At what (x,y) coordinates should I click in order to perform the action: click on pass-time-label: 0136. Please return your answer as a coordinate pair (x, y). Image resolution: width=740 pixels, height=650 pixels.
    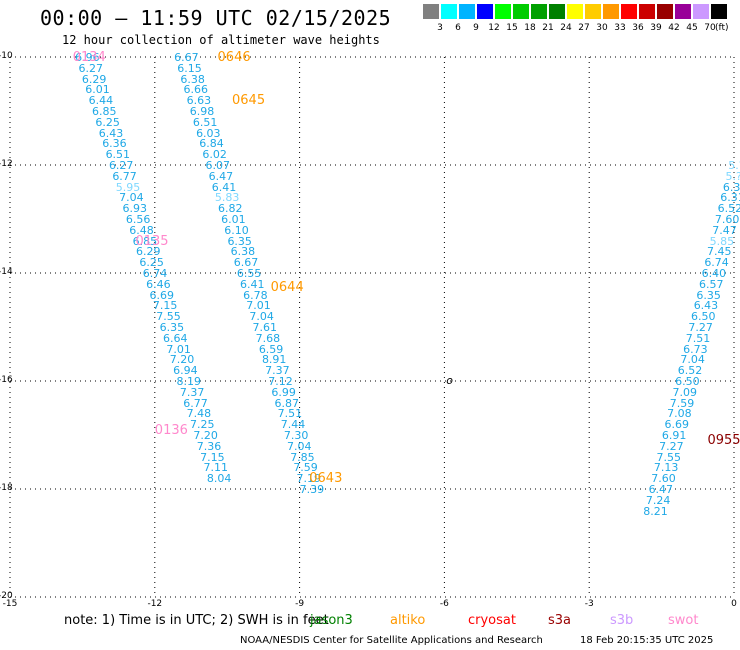
    Looking at the image, I should click on (171, 430).